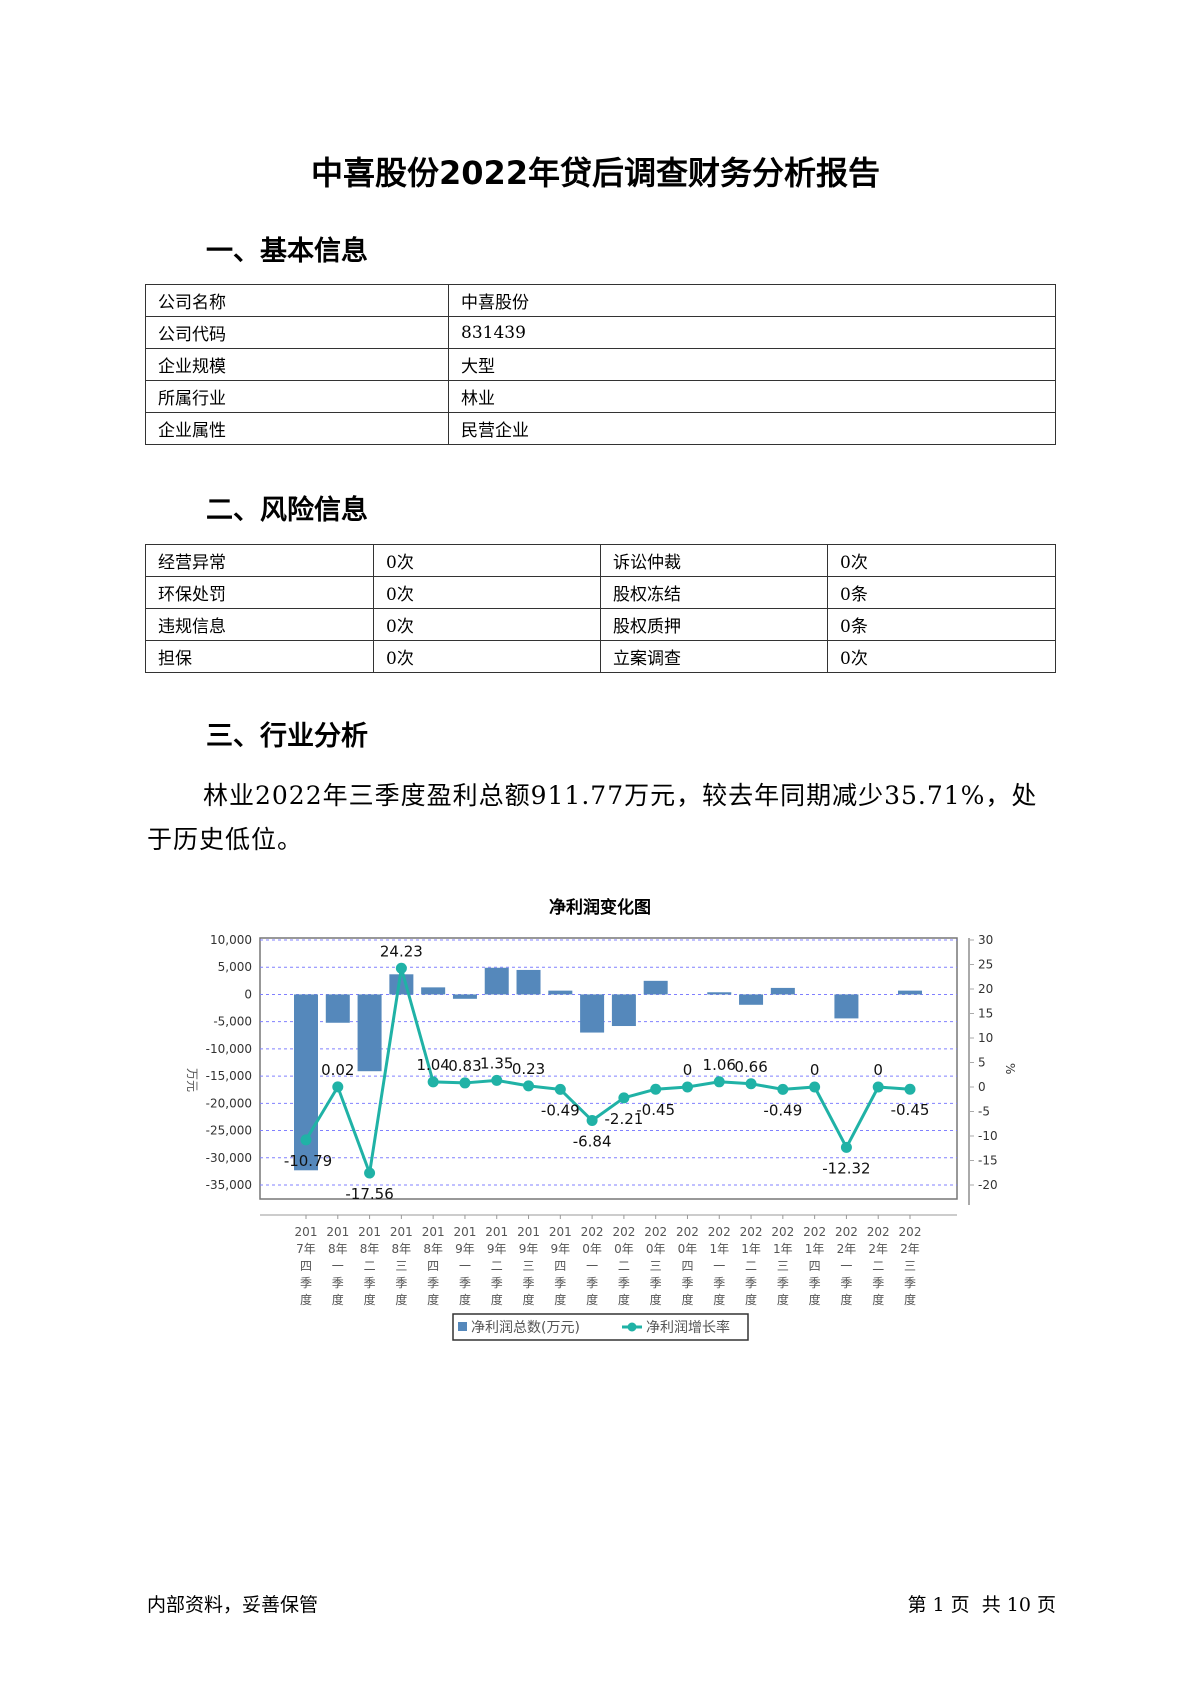  Describe the element at coordinates (369, 1194) in the screenshot. I see `growth-data-label: -17.56` at that location.